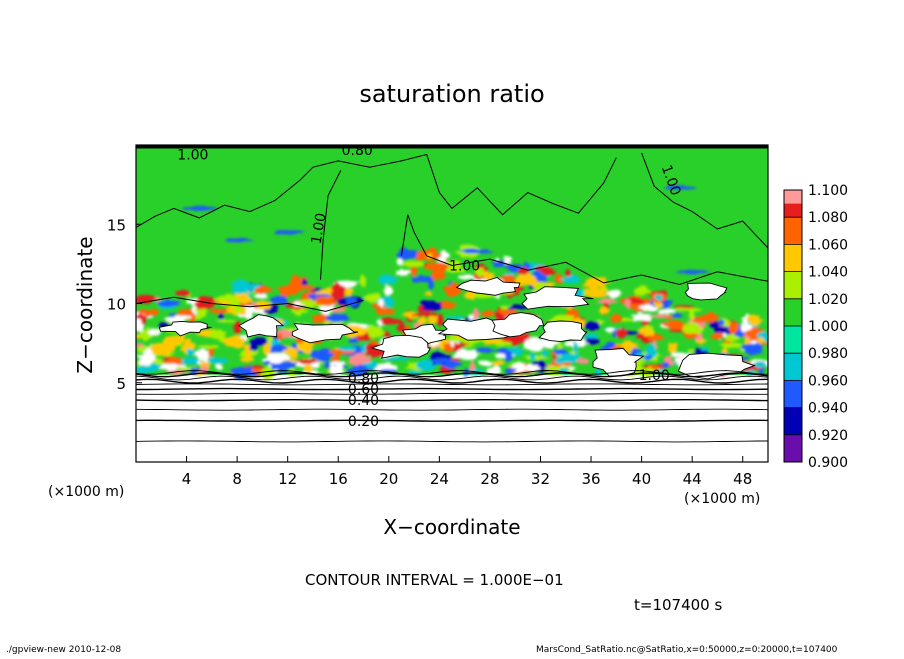 This screenshot has width=904, height=659. I want to click on y-tick-label-2: 15, so click(116, 225).